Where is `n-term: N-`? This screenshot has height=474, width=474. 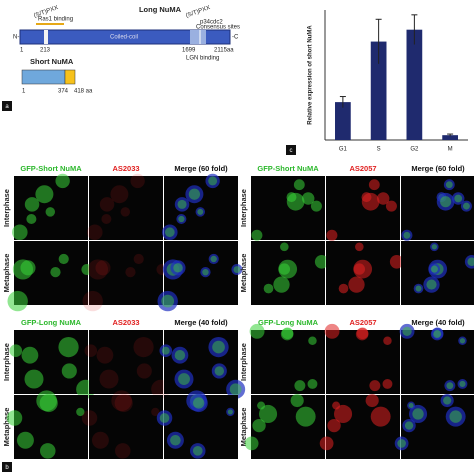 n-term: N- is located at coordinates (16, 38).